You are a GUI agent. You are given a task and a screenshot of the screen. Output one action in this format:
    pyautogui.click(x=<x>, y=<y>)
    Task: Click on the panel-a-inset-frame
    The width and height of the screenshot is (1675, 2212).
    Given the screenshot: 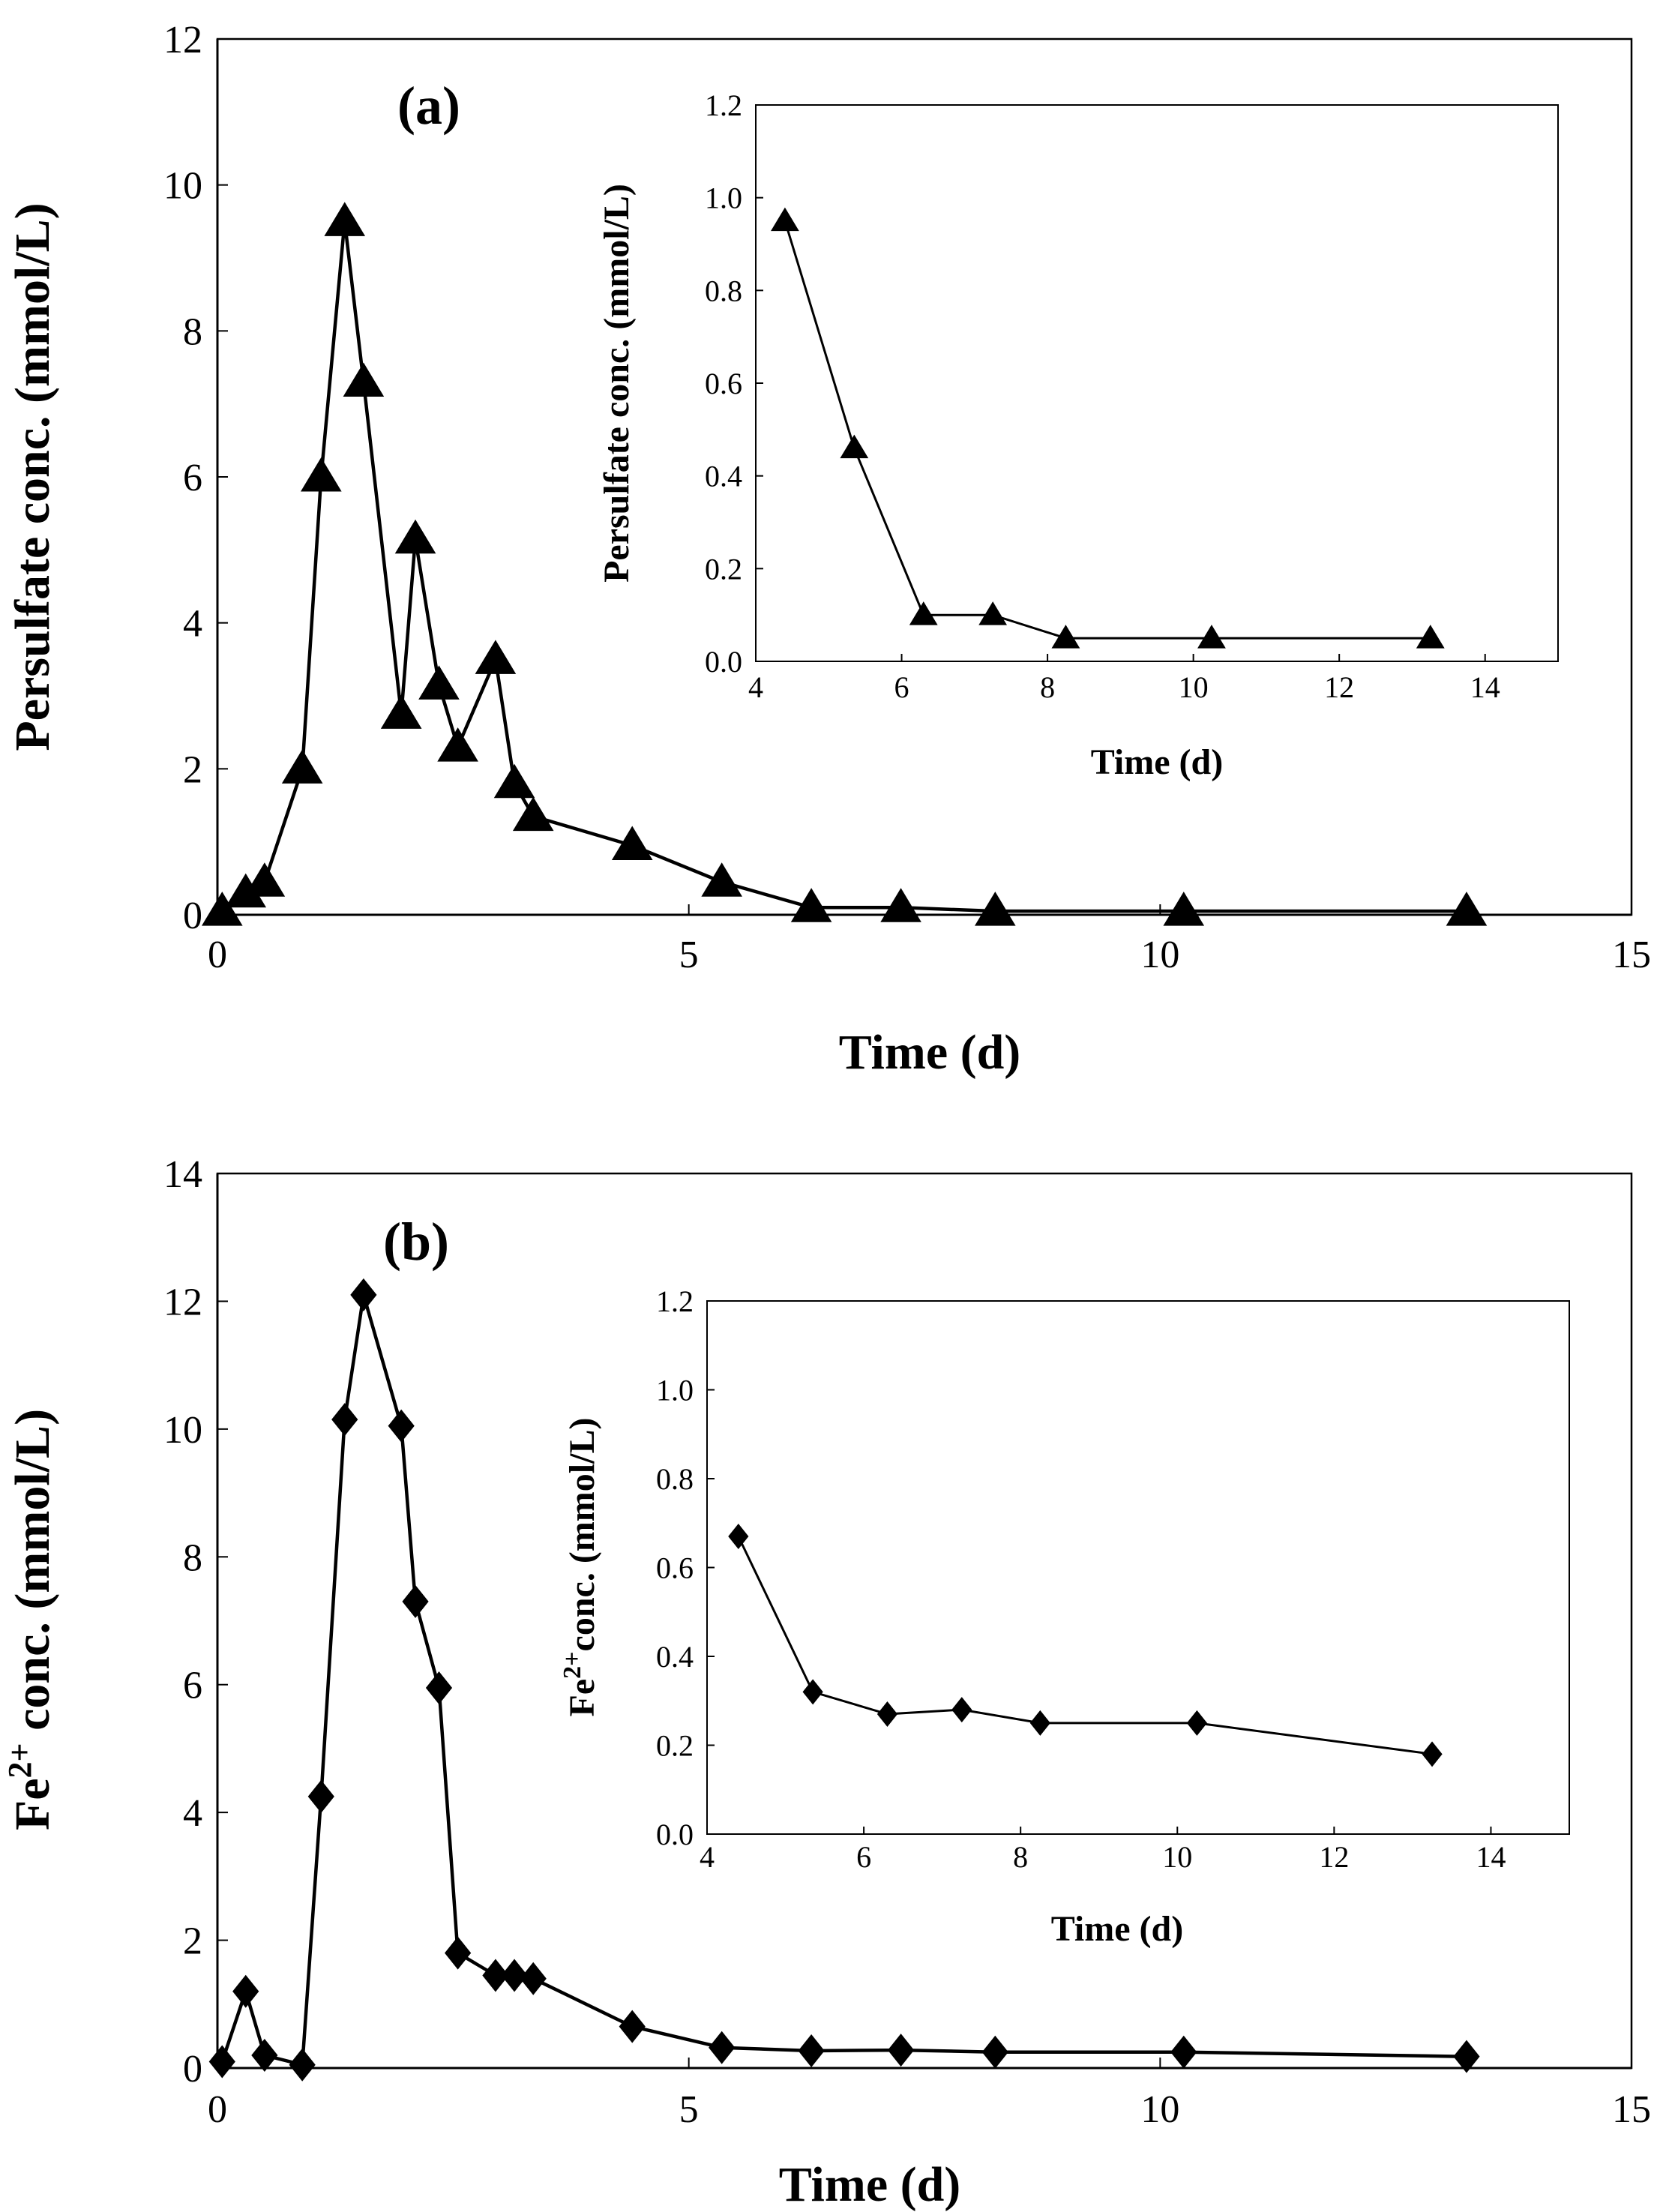 What is the action you would take?
    pyautogui.click(x=1157, y=383)
    